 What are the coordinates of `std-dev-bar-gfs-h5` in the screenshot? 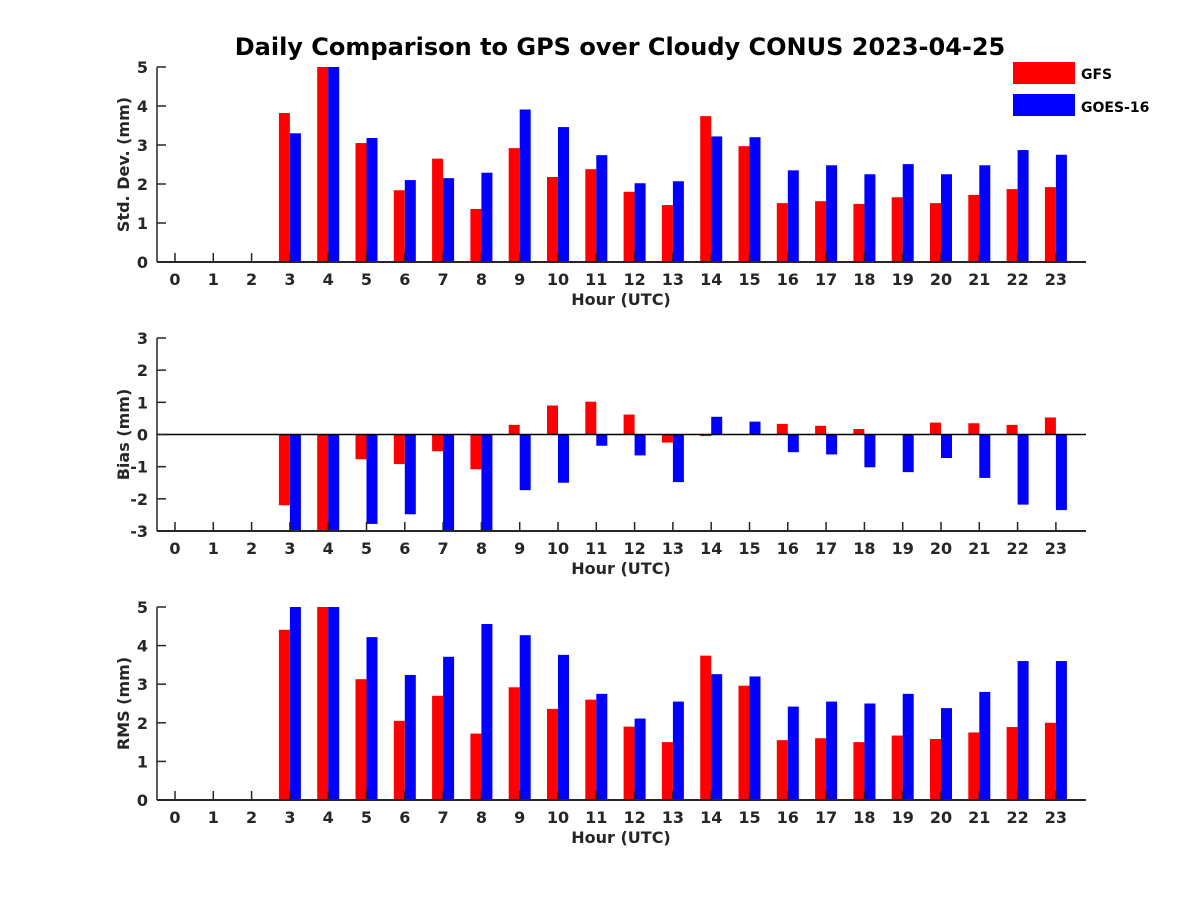 It's located at (361, 202).